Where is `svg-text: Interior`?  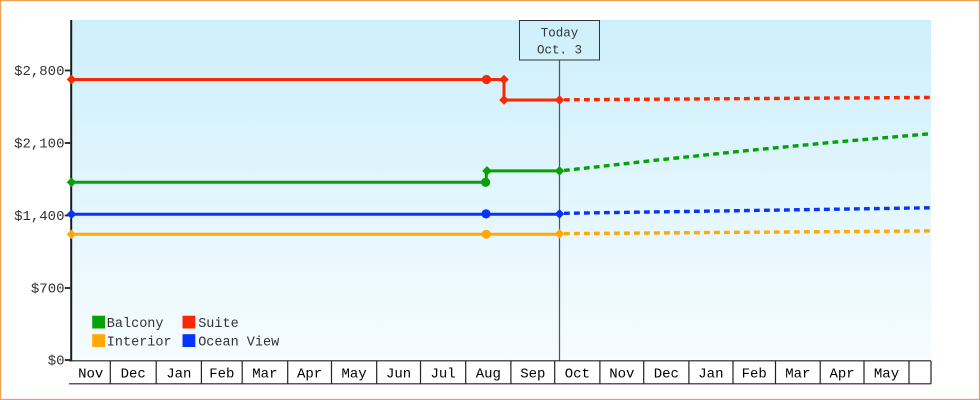 svg-text: Interior is located at coordinates (139, 342).